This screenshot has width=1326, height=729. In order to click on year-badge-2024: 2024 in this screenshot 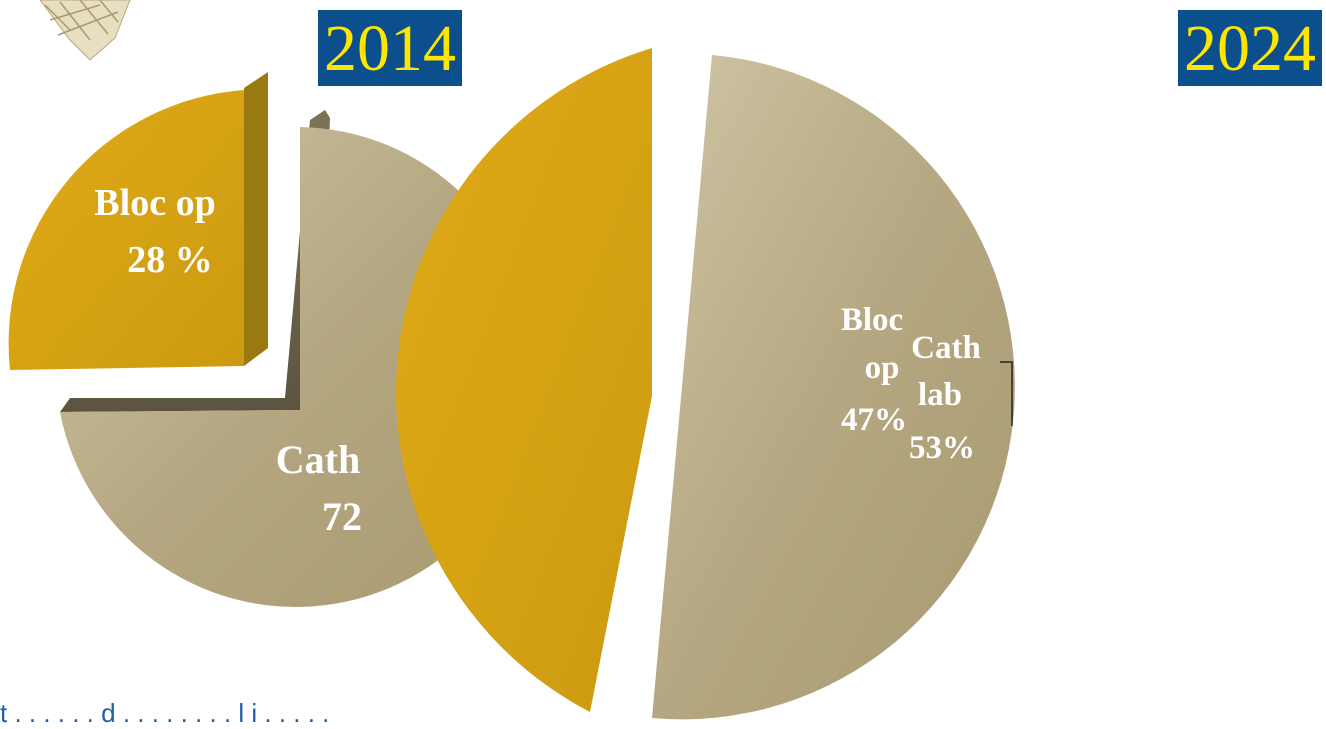, I will do `click(1250, 48)`.